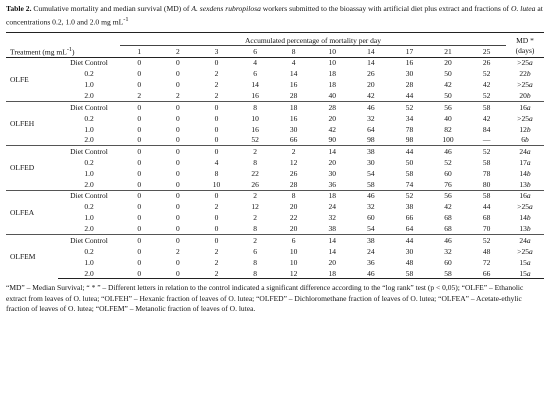 Image resolution: width=550 pixels, height=409 pixels. I want to click on treatment-name: OLFEH, so click(32, 123).